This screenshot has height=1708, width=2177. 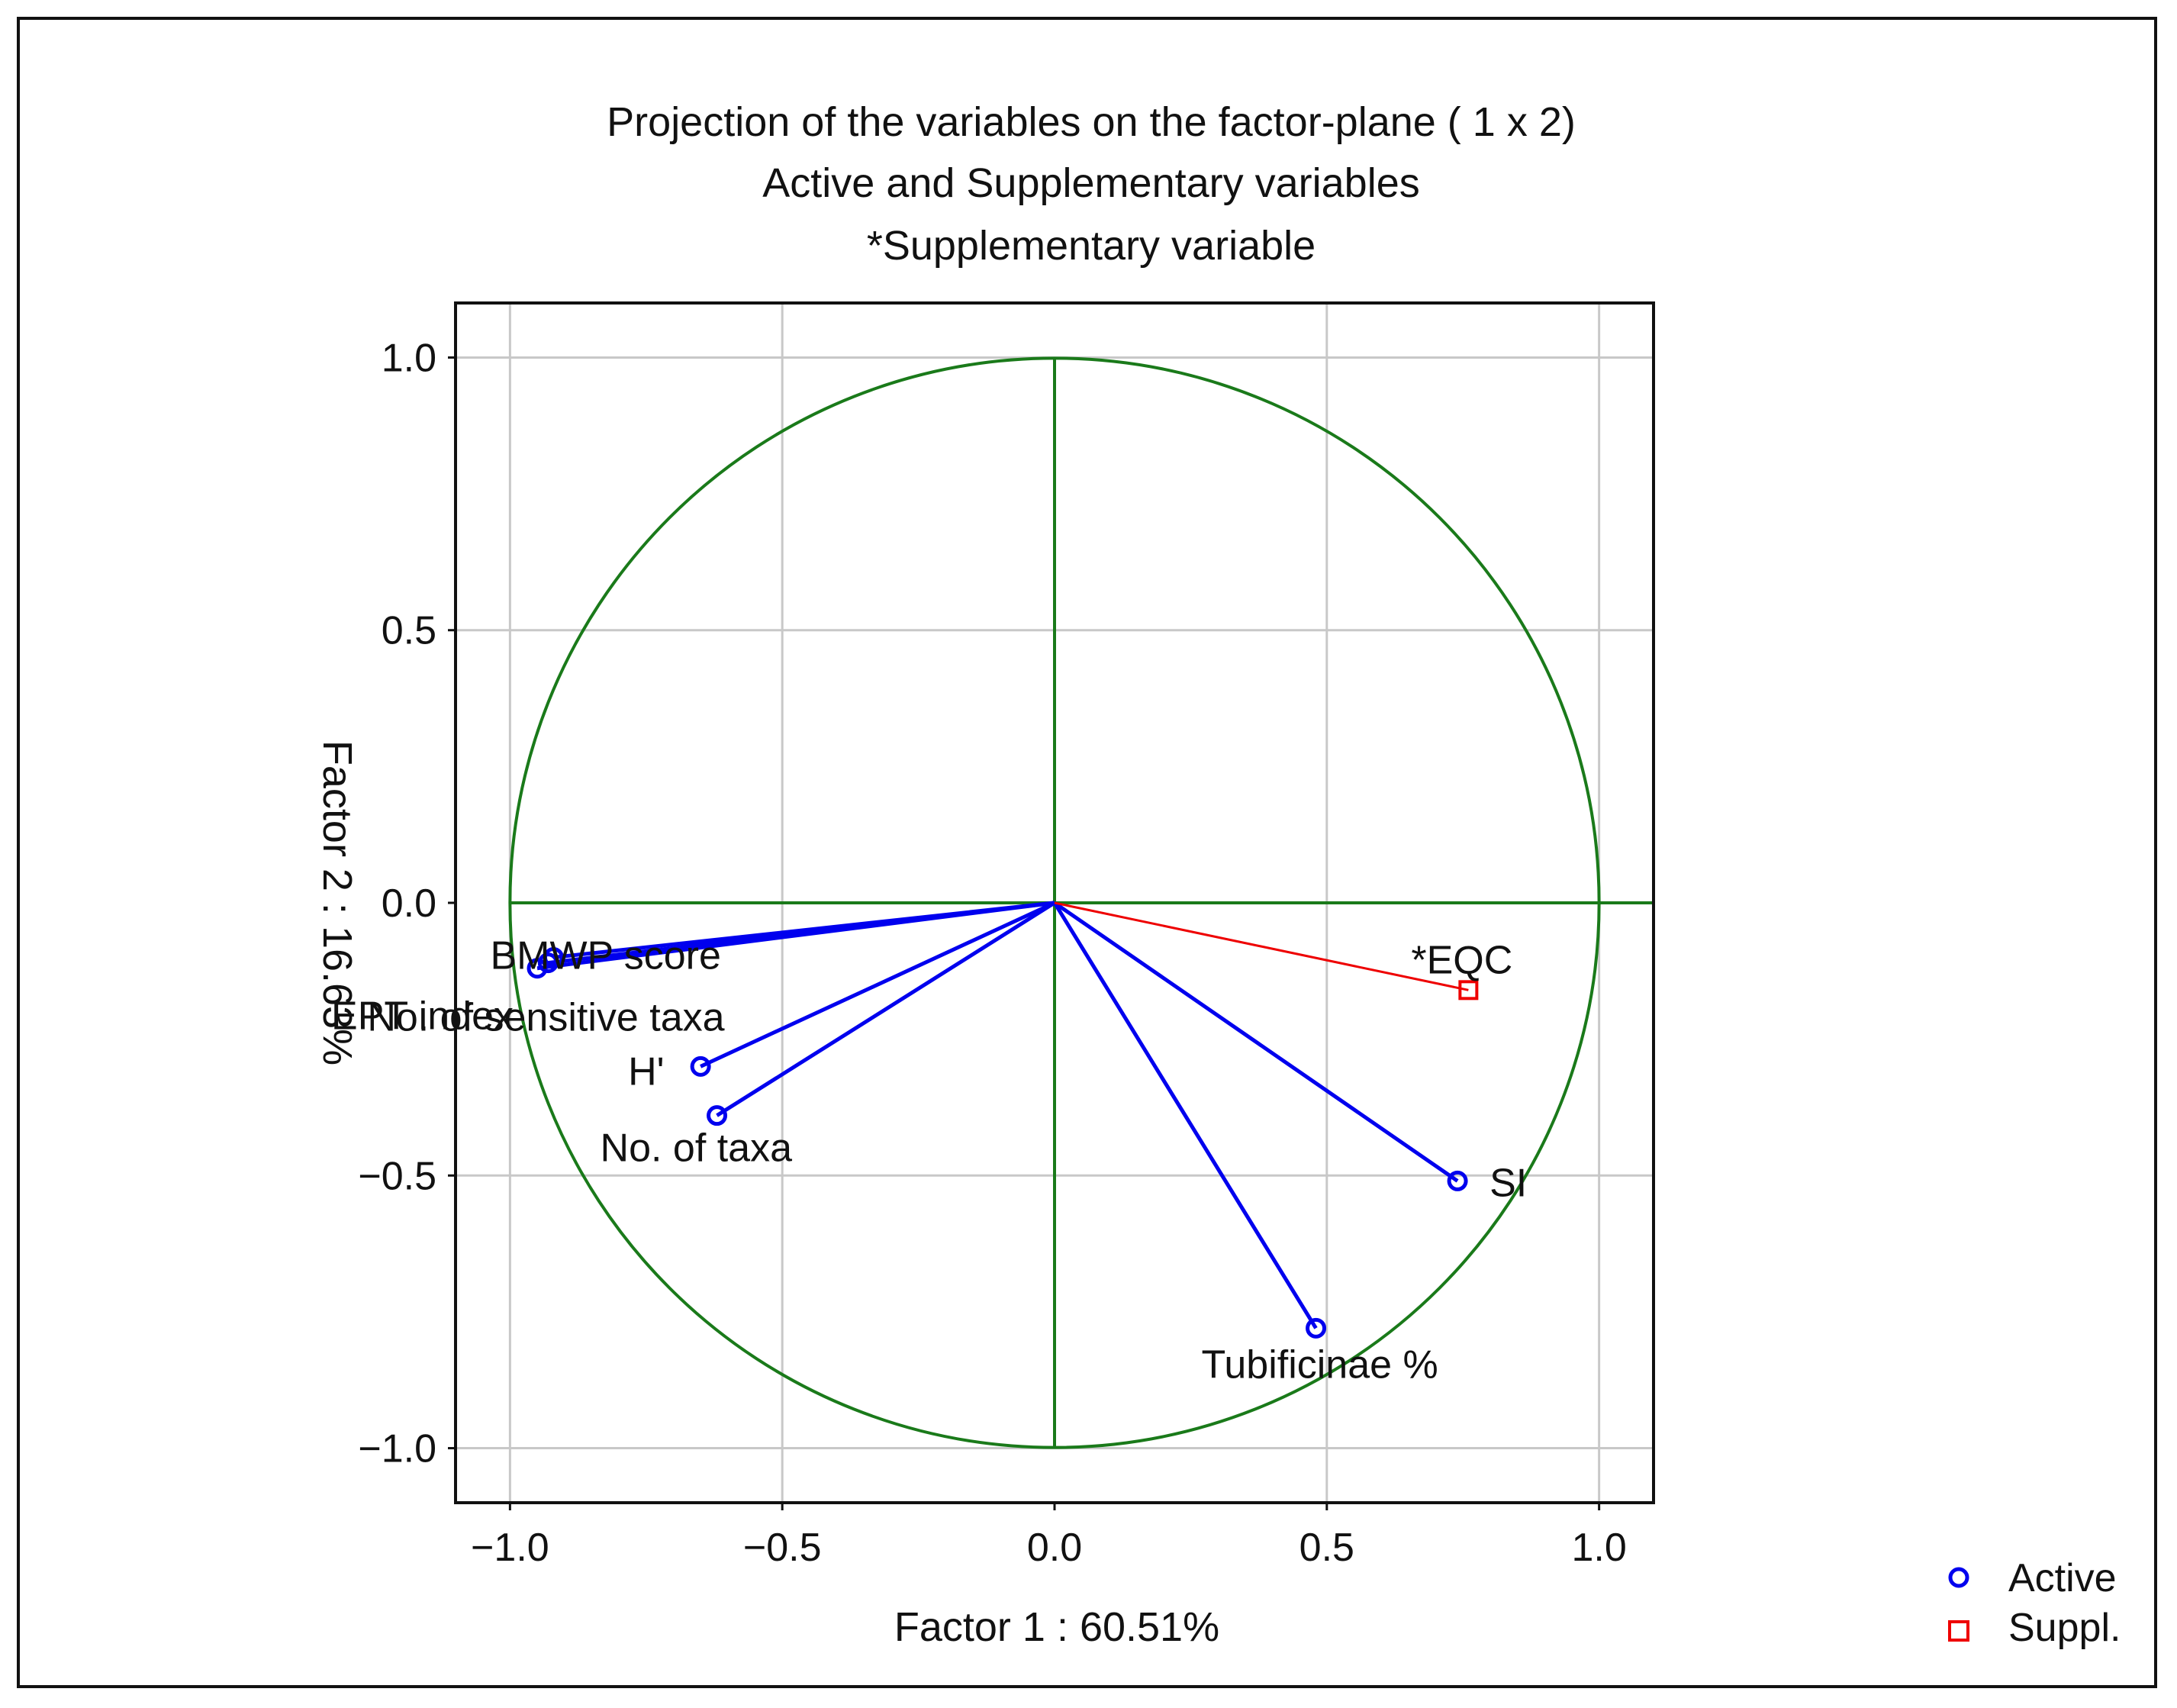 What do you see at coordinates (1054, 1548) in the screenshot?
I see `x-tick-label: 0.0` at bounding box center [1054, 1548].